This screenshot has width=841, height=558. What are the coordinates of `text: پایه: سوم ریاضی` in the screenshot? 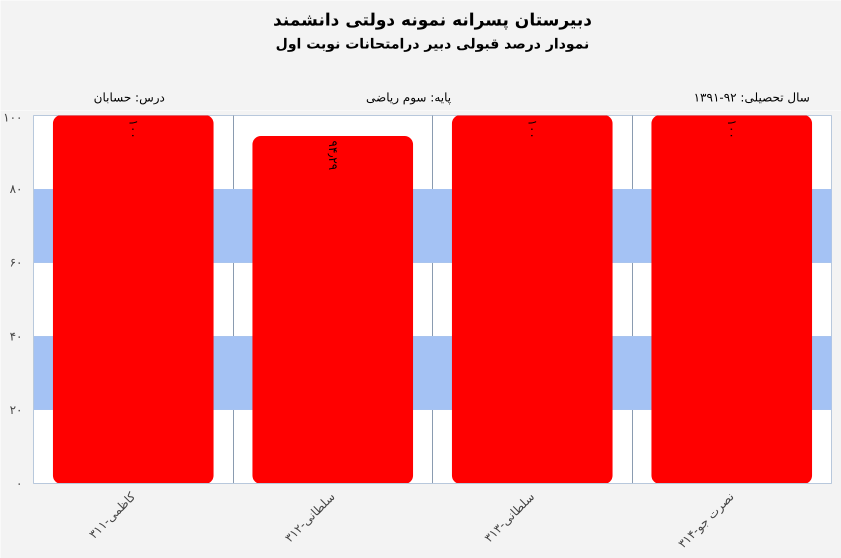 It's located at (409, 97).